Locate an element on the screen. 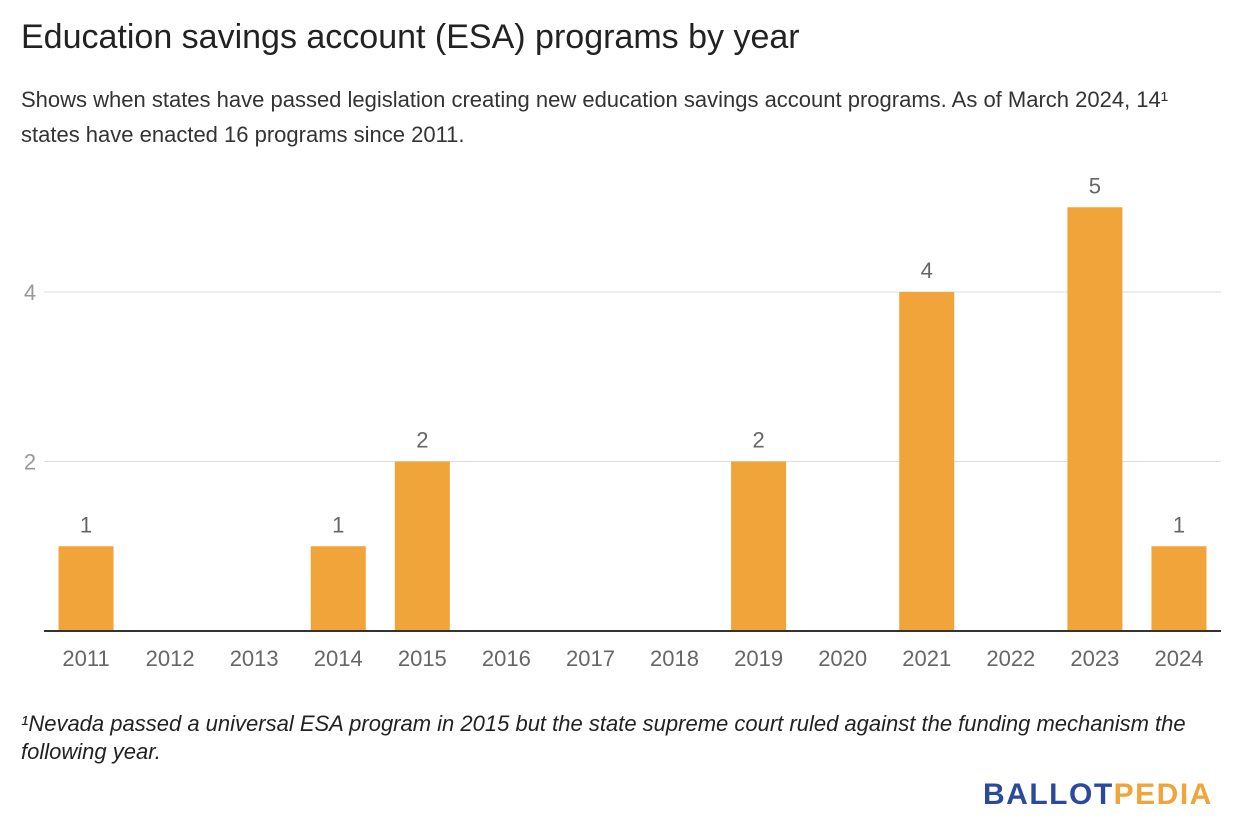 Image resolution: width=1240 pixels, height=840 pixels. ballotpedia-logo: BALLOTPEDIA is located at coordinates (1098, 795).